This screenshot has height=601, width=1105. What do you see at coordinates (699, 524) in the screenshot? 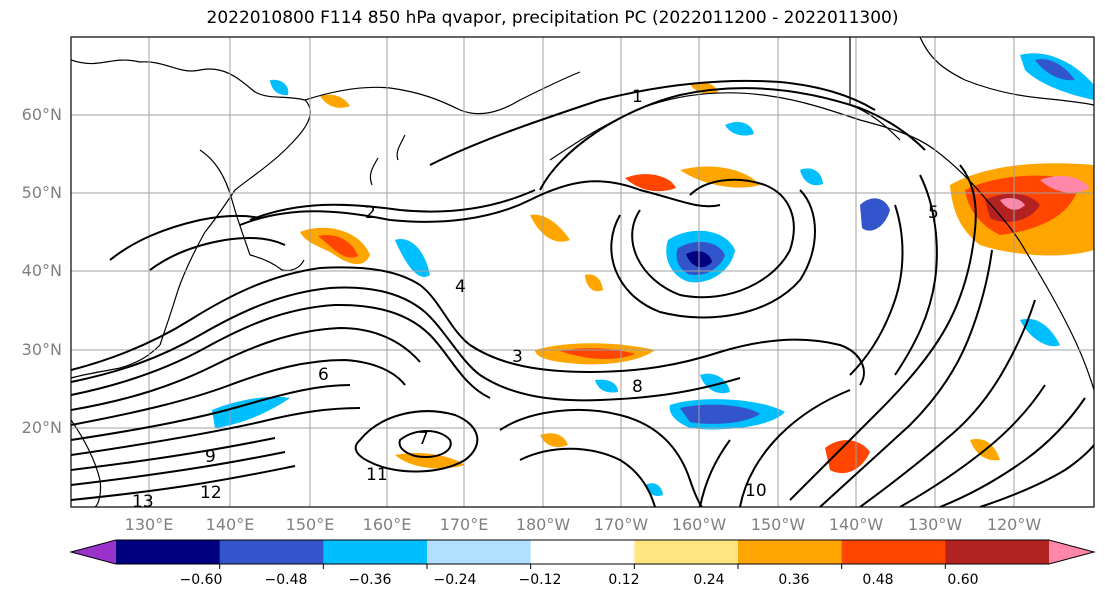
I see `lon-label: 160°W` at bounding box center [699, 524].